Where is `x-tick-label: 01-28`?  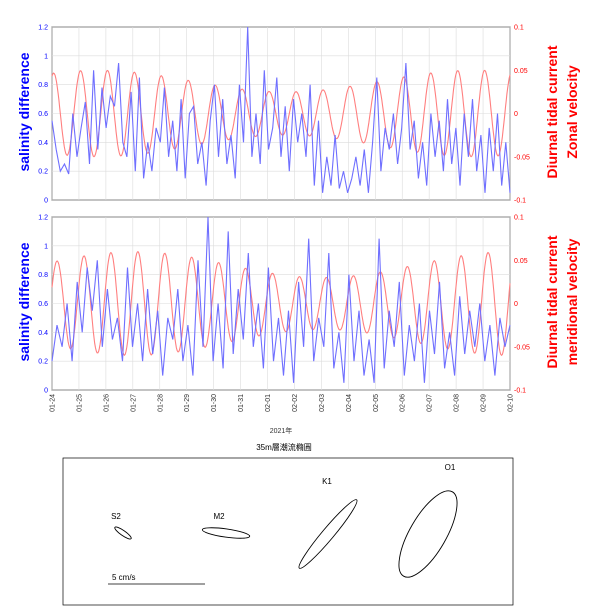
x-tick-label: 01-28 is located at coordinates (160, 403).